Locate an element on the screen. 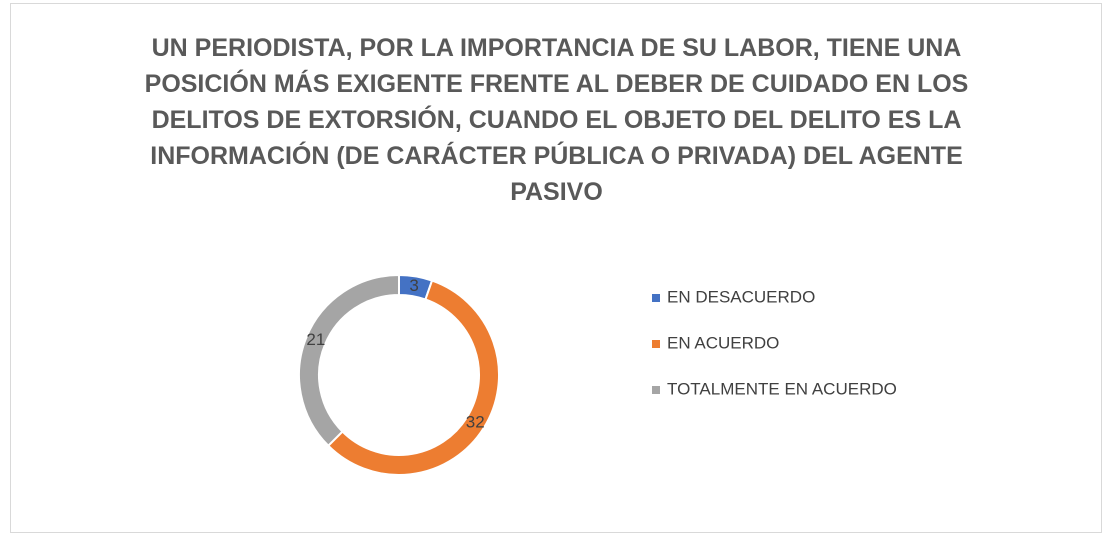 The height and width of the screenshot is (533, 1113). legend-label: TOTALMENTE EN ACUERDO is located at coordinates (782, 388).